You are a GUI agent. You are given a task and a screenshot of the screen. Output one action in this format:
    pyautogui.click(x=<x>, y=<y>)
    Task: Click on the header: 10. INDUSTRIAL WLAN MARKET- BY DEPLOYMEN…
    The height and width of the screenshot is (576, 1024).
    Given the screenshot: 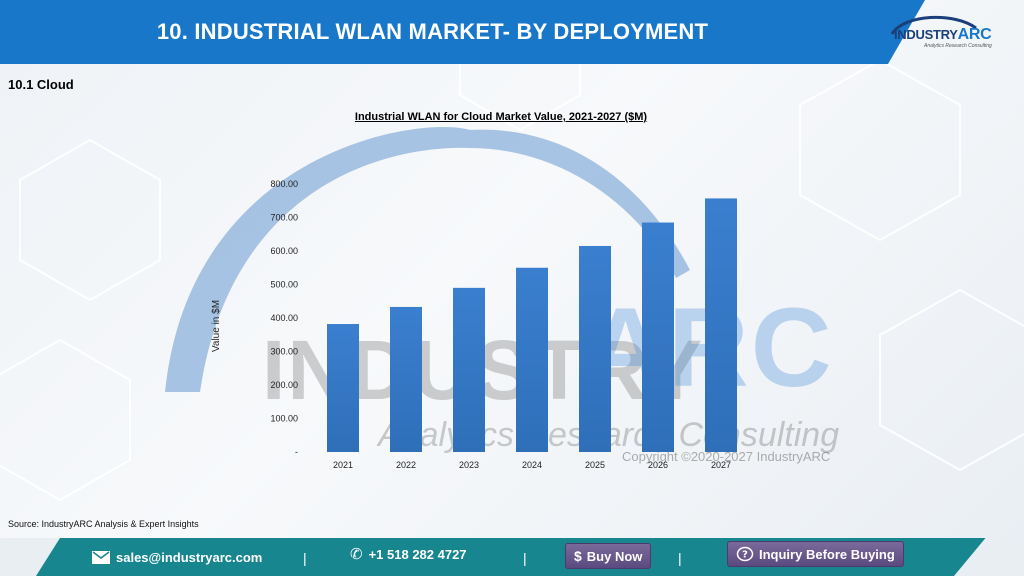 What is the action you would take?
    pyautogui.click(x=512, y=32)
    